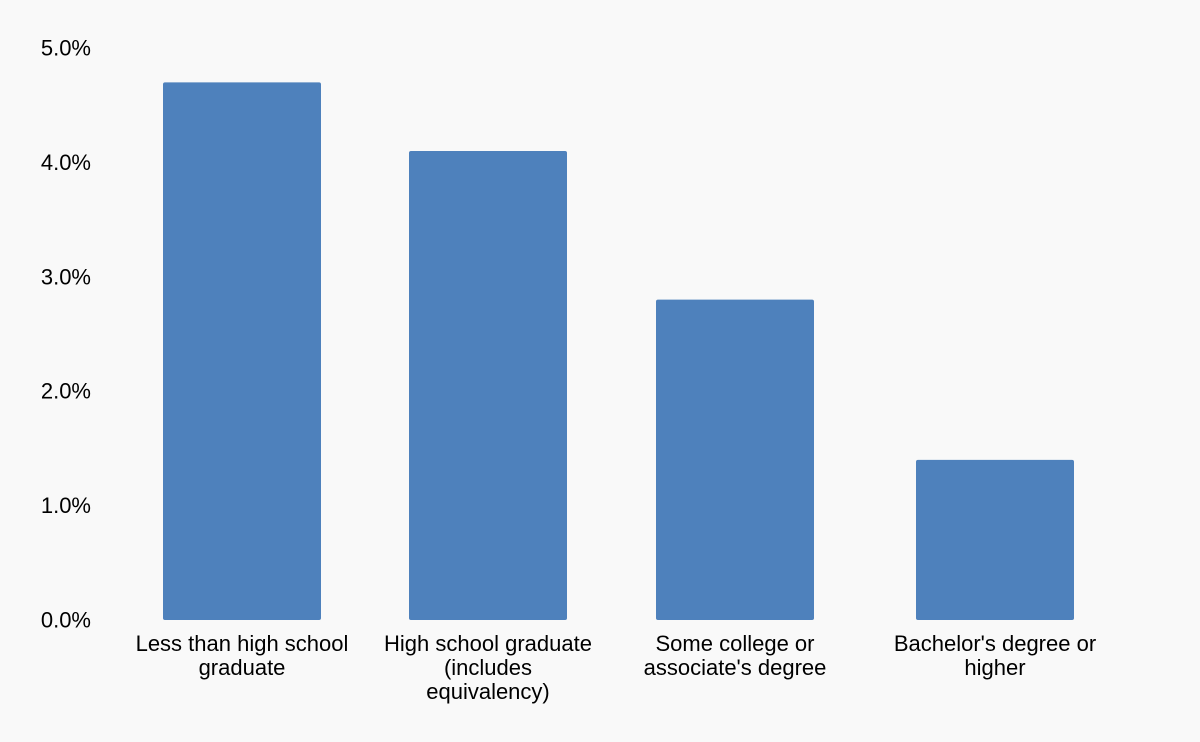 Image resolution: width=1200 pixels, height=742 pixels. Describe the element at coordinates (242, 655) in the screenshot. I see `x-tick-label: Less than high school graduate` at that location.